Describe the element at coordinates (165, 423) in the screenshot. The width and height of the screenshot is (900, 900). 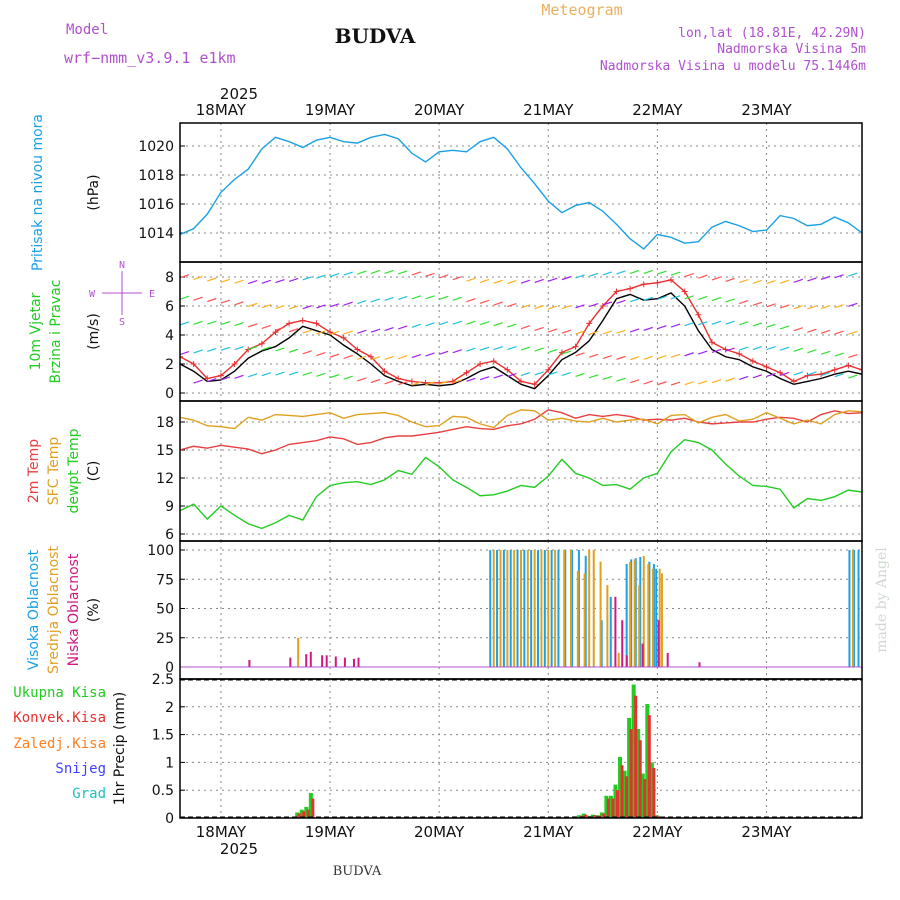
I see `y-tick-label: 18` at that location.